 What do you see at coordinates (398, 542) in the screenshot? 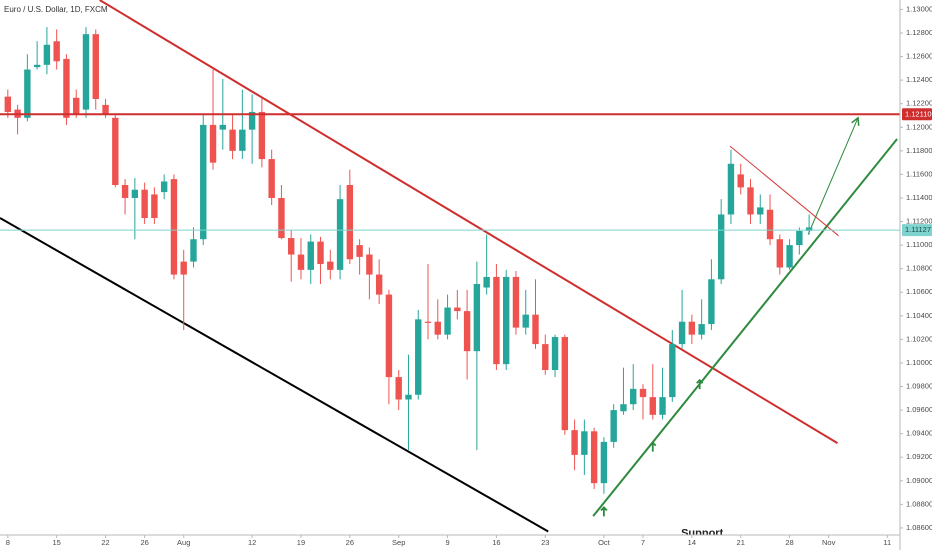
I see `x-tick-label: Sep` at bounding box center [398, 542].